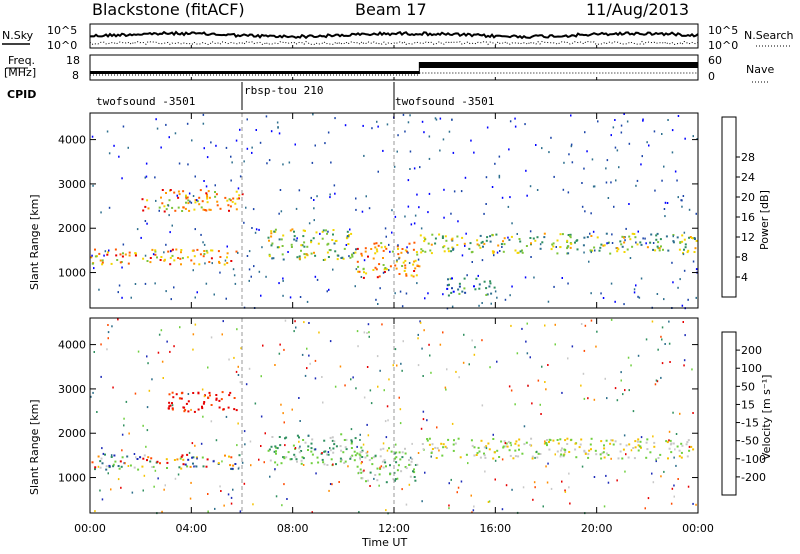 This screenshot has height=554, width=800. I want to click on colorbar-tick-label: 15, so click(748, 404).